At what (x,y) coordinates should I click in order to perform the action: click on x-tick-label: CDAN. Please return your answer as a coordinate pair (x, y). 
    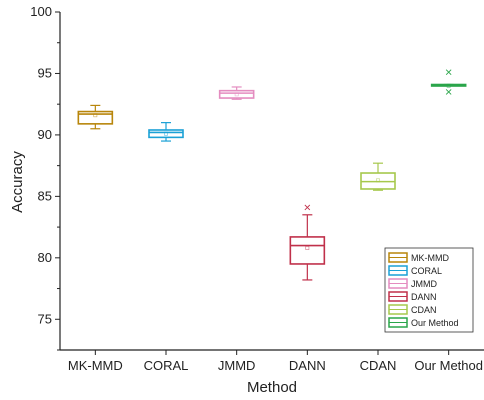
    Looking at the image, I should click on (378, 365).